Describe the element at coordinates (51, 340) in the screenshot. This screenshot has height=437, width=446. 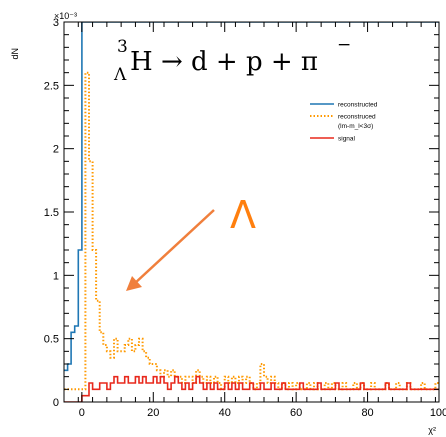
I see `y-tick-label: 0.5` at that location.